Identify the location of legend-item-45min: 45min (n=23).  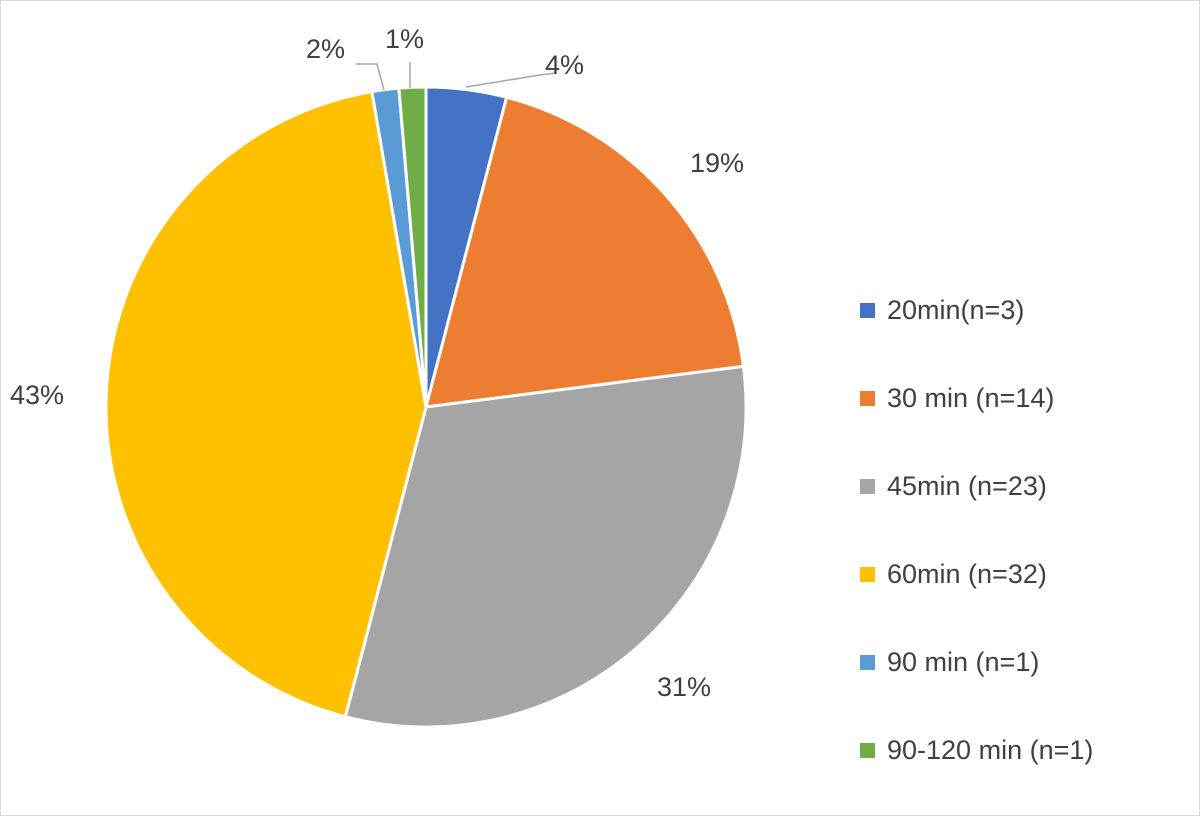
(953, 486).